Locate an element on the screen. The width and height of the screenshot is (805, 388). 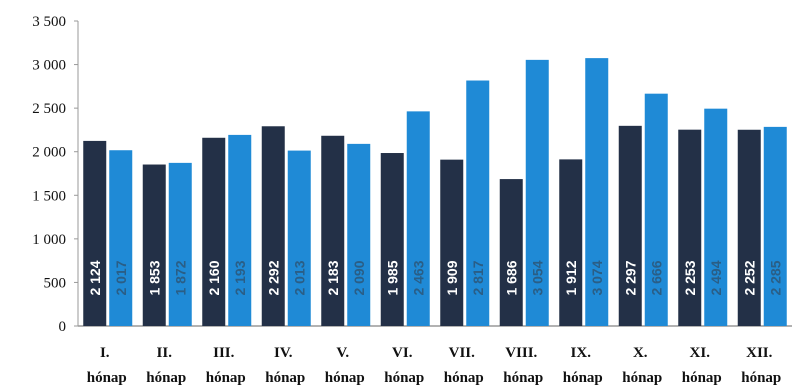
x-category-label: V. is located at coordinates (342, 353).